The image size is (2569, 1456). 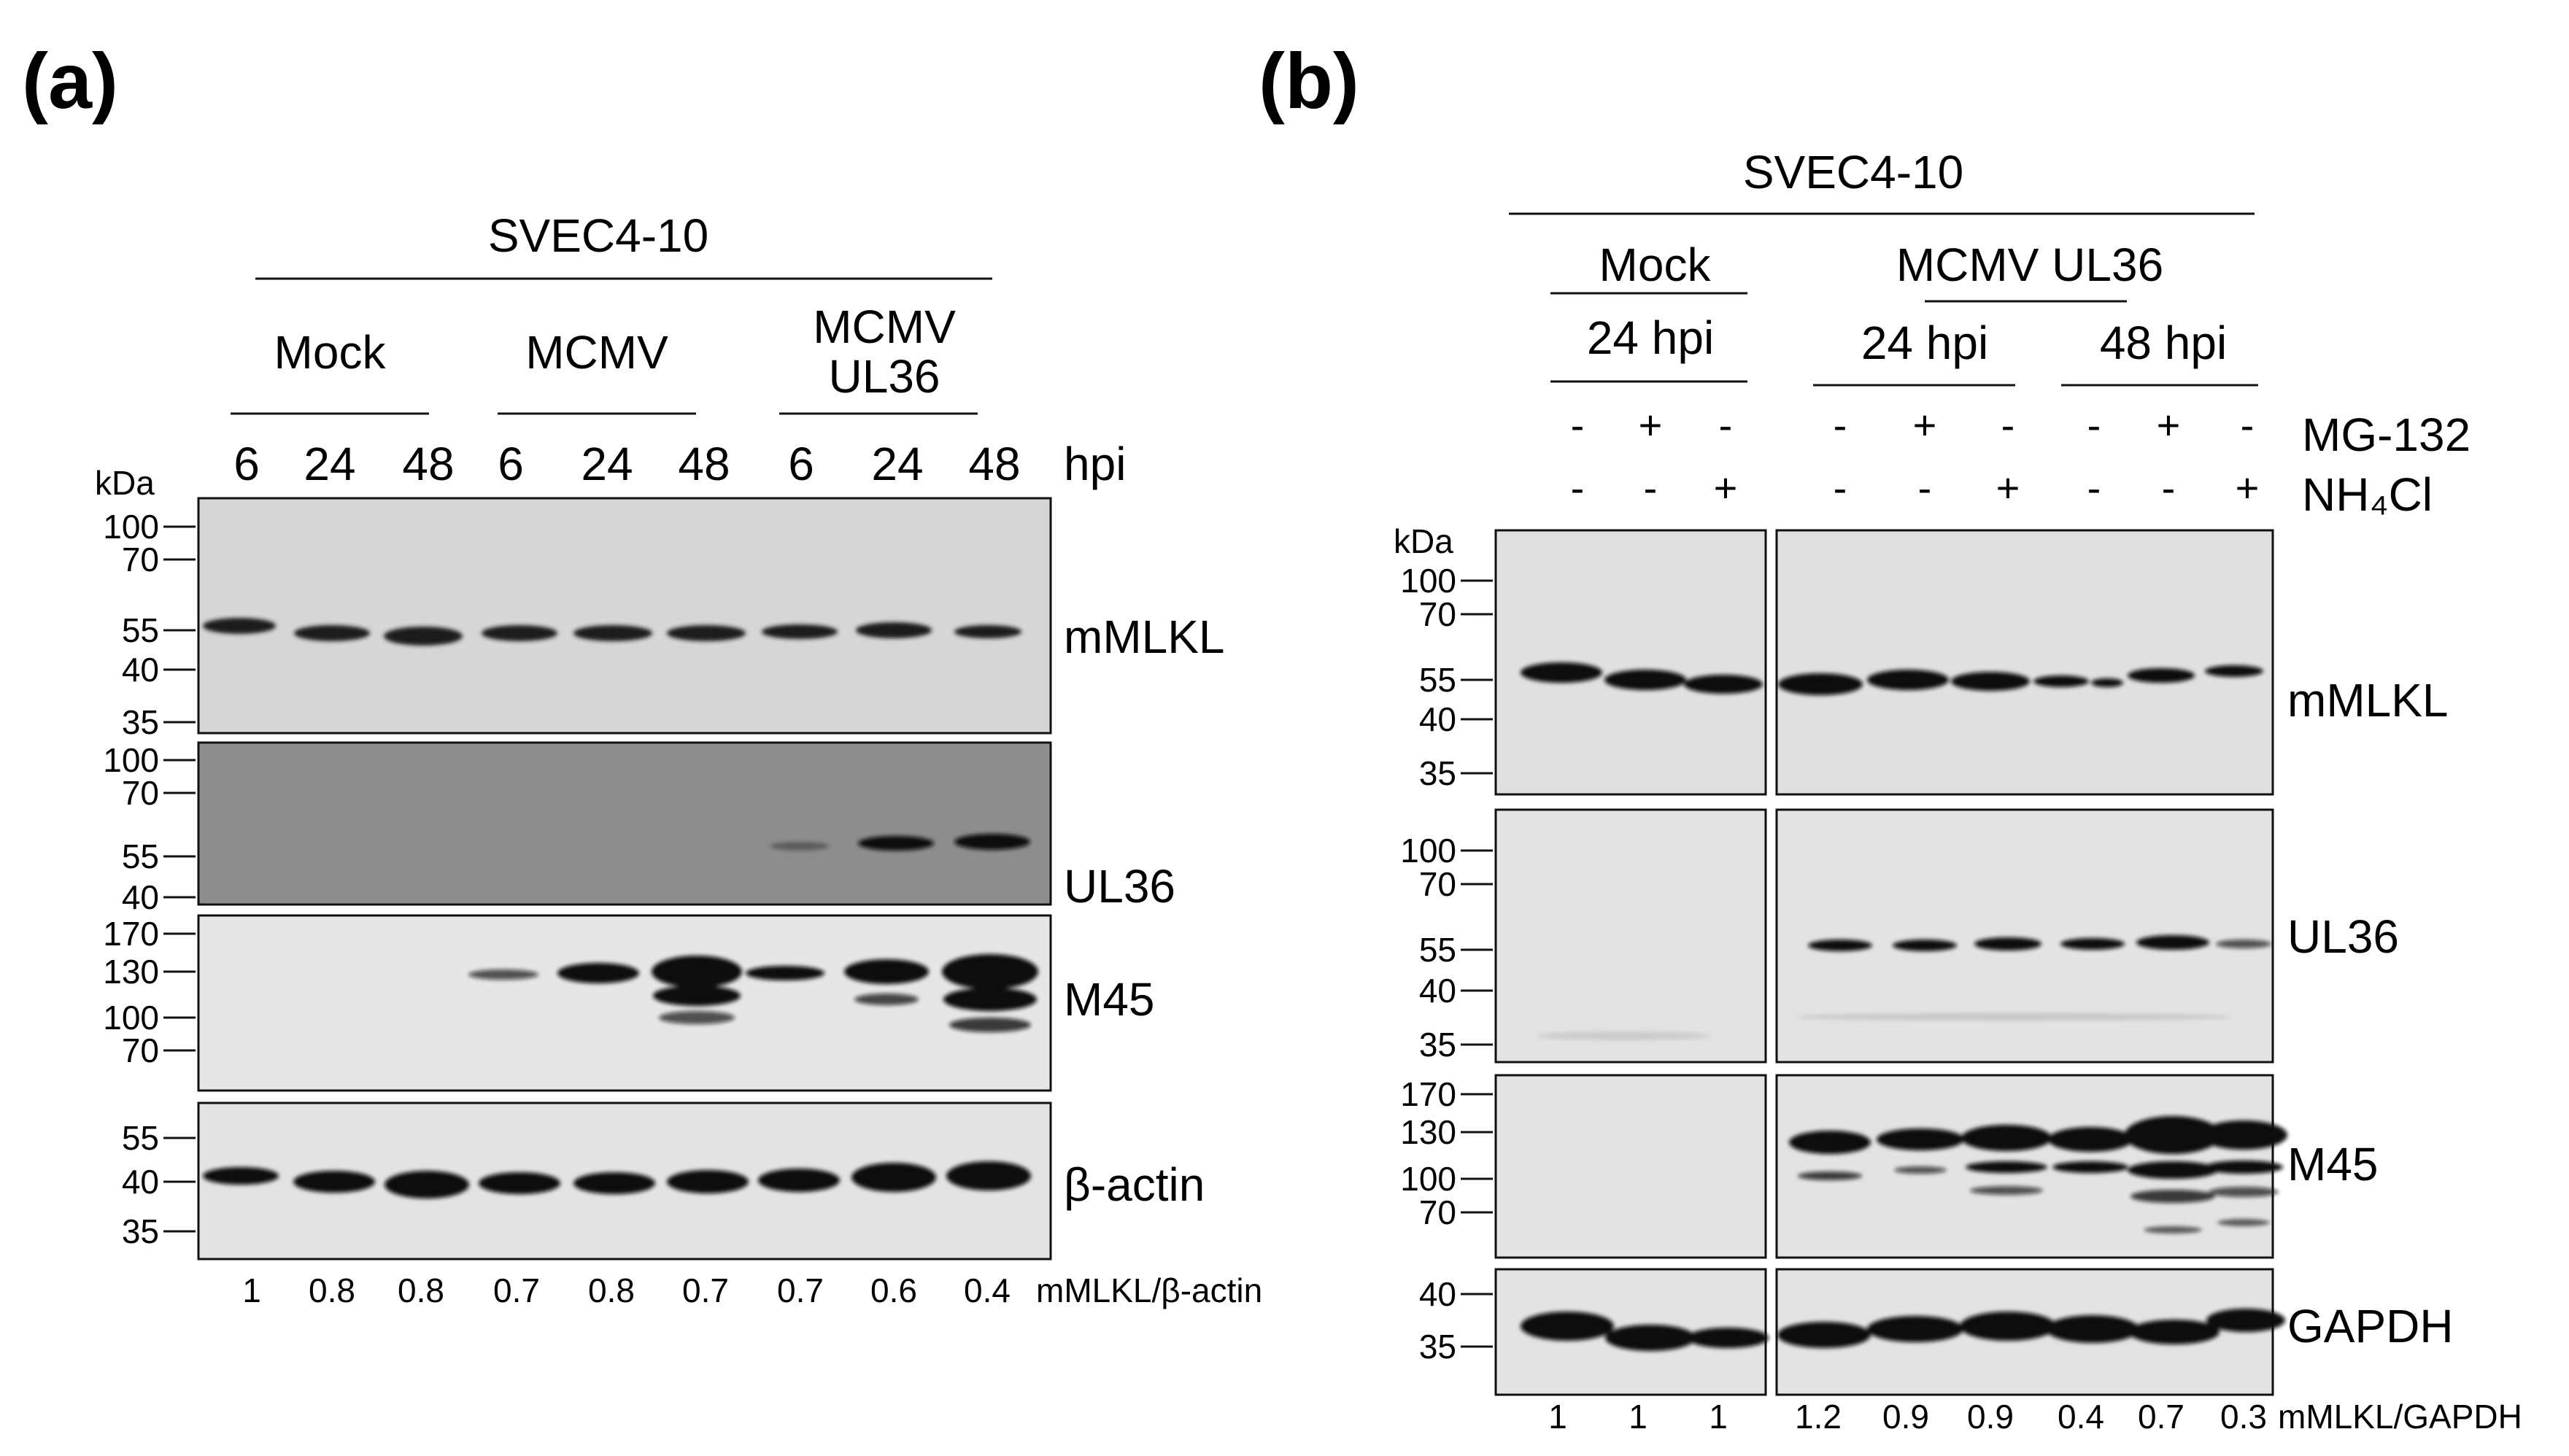 I want to click on panel-a-blot-m45, so click(x=624, y=1003).